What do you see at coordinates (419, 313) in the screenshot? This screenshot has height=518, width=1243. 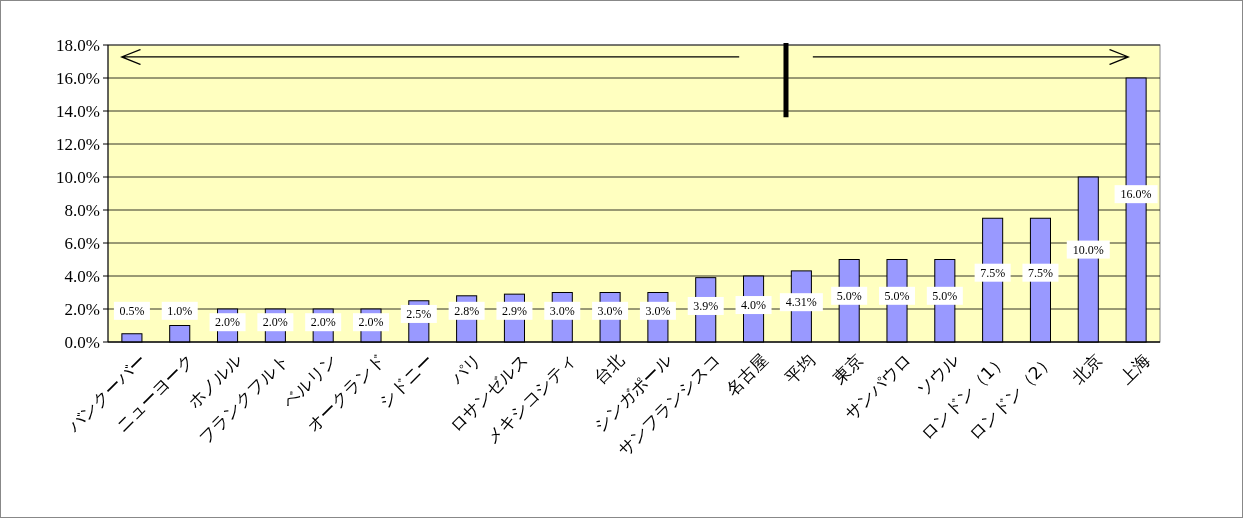 I see `data-label: 2.5%` at bounding box center [419, 313].